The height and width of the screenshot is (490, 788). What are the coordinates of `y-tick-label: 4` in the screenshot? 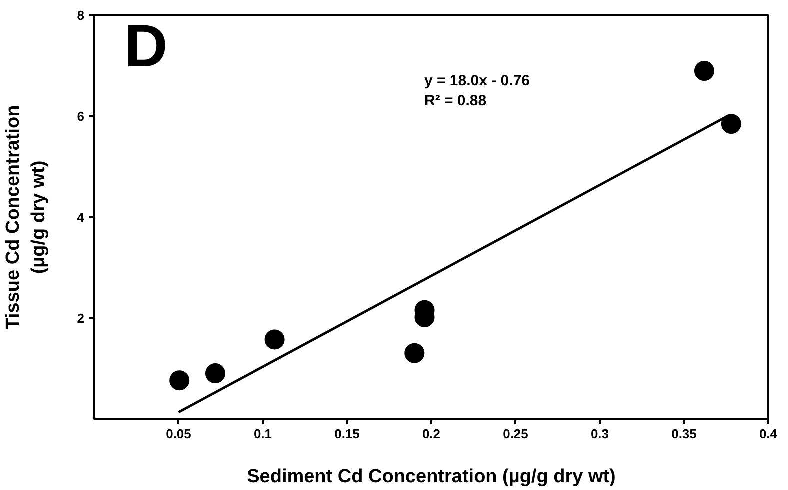 It's located at (81, 217).